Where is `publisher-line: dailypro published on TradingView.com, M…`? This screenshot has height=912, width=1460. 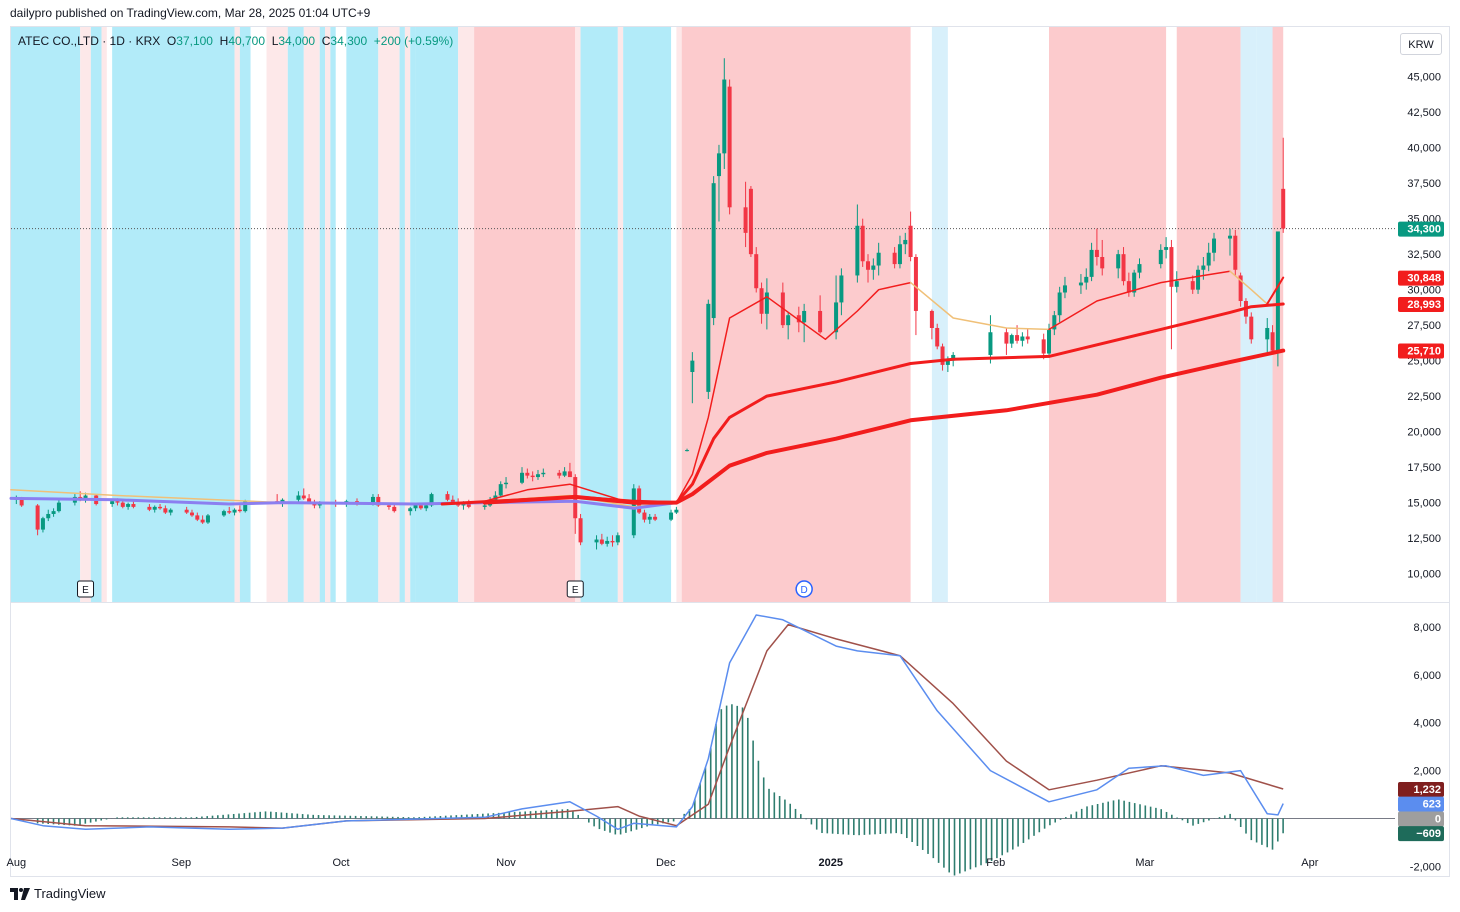 publisher-line: dailypro published on TradingView.com, M… is located at coordinates (190, 13).